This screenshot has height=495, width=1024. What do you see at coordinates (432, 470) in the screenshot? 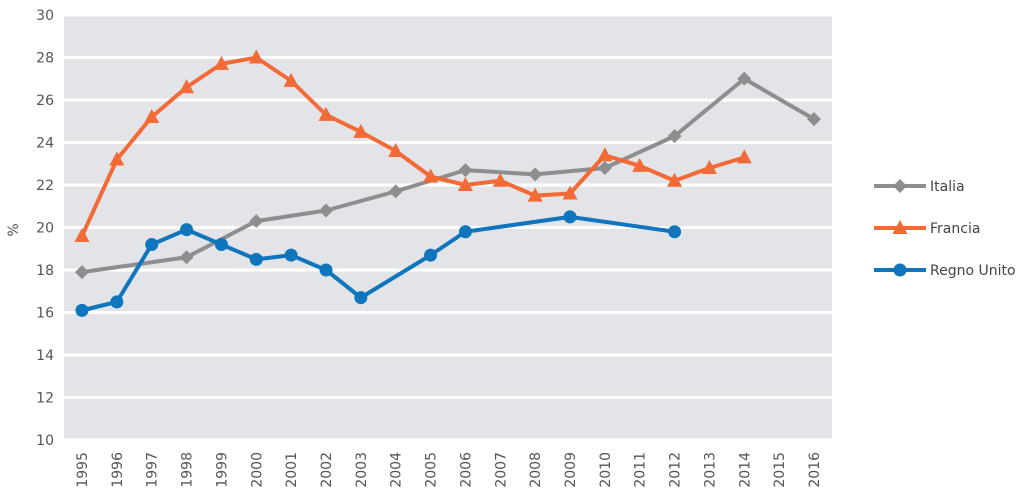
I see `x-tick-label: 2005` at bounding box center [432, 470].